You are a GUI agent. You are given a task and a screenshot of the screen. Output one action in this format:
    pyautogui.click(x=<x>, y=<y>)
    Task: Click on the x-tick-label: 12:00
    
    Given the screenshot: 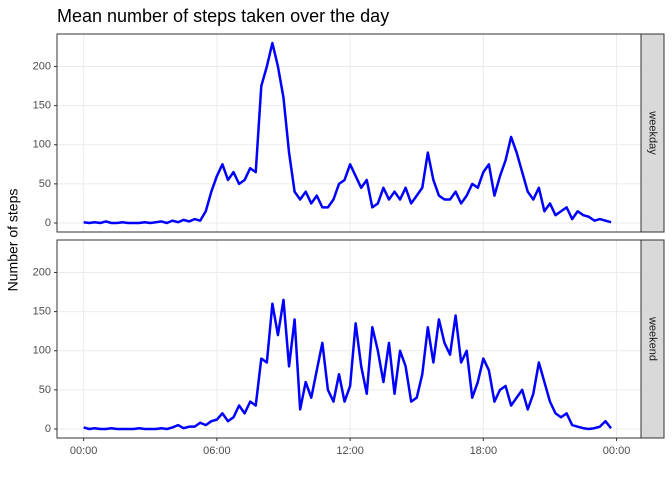 What is the action you would take?
    pyautogui.click(x=350, y=451)
    